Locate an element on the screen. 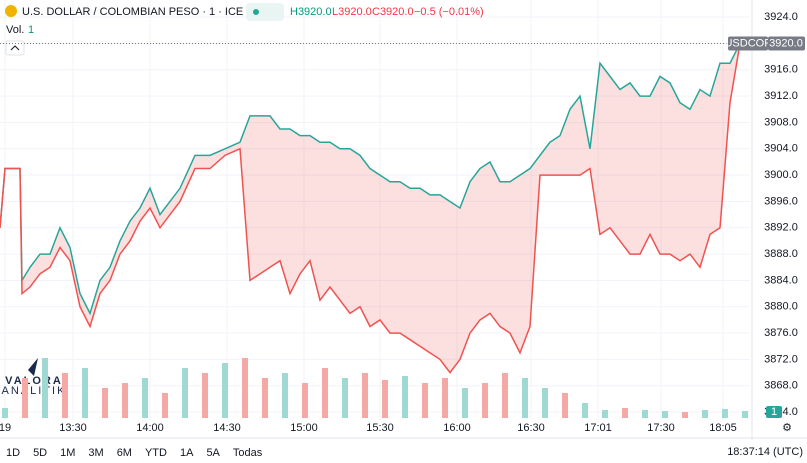 This screenshot has width=807, height=463. symbol-tag-text: USDCOP is located at coordinates (747, 43).